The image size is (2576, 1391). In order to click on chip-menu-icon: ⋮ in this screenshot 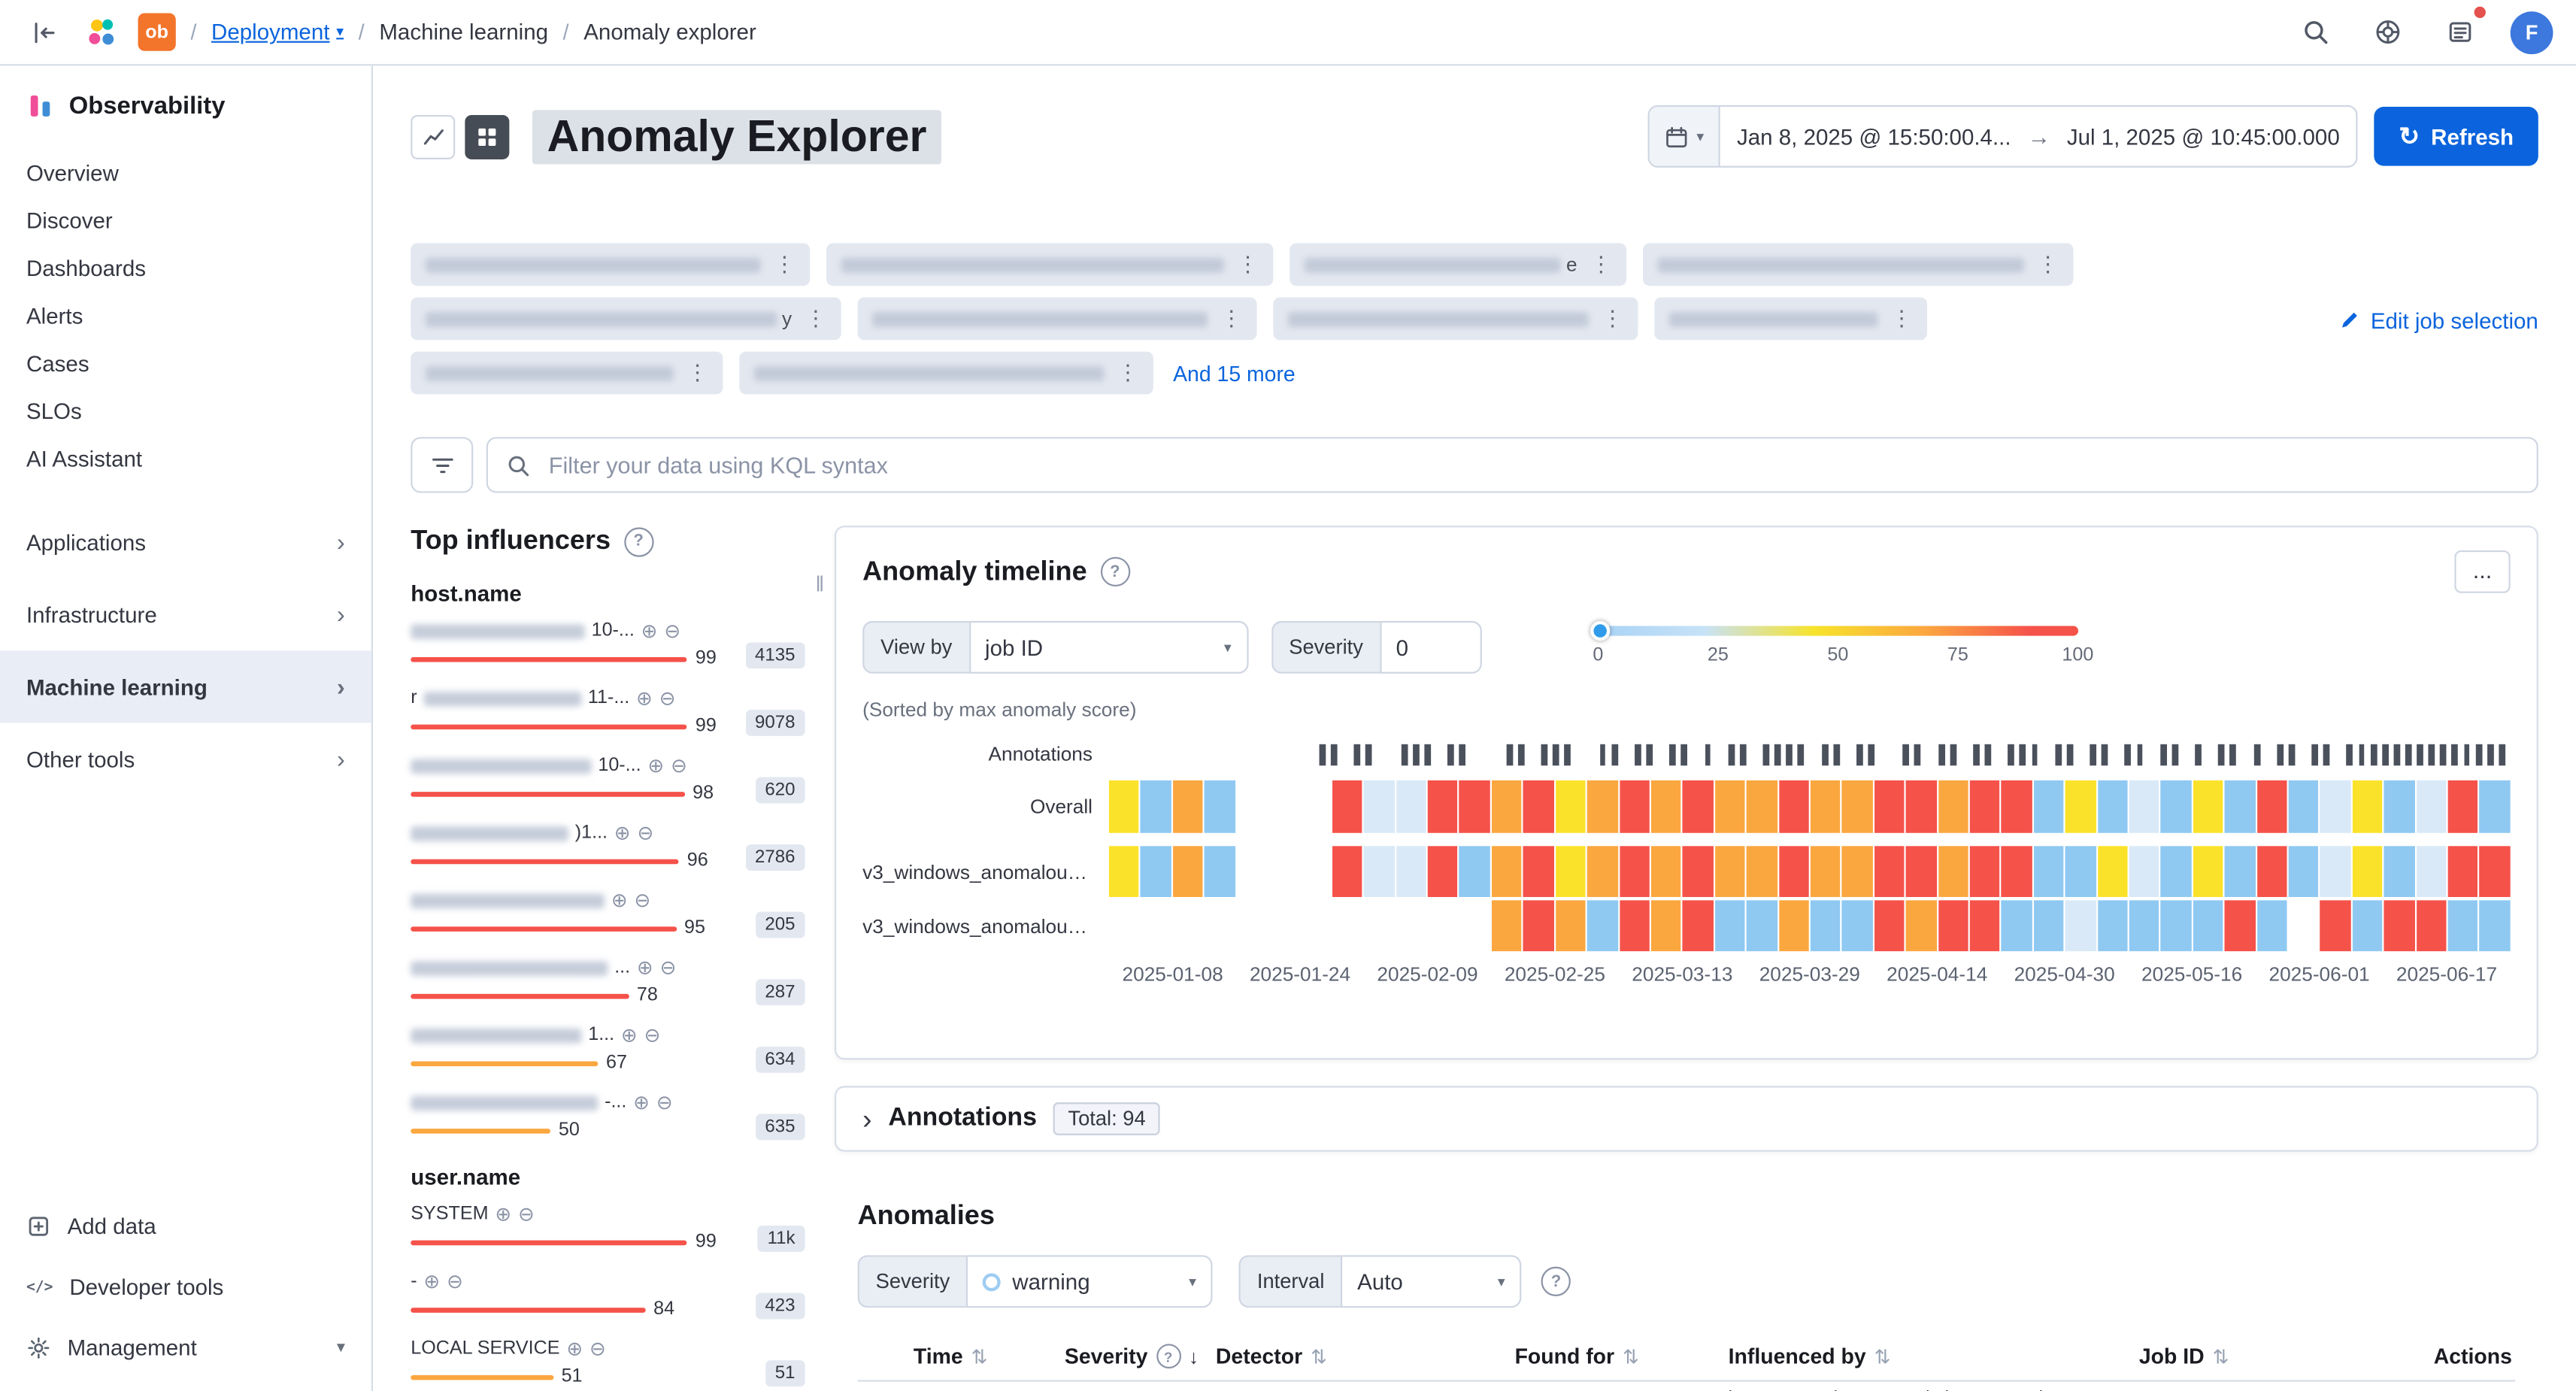, I will do `click(1612, 318)`.